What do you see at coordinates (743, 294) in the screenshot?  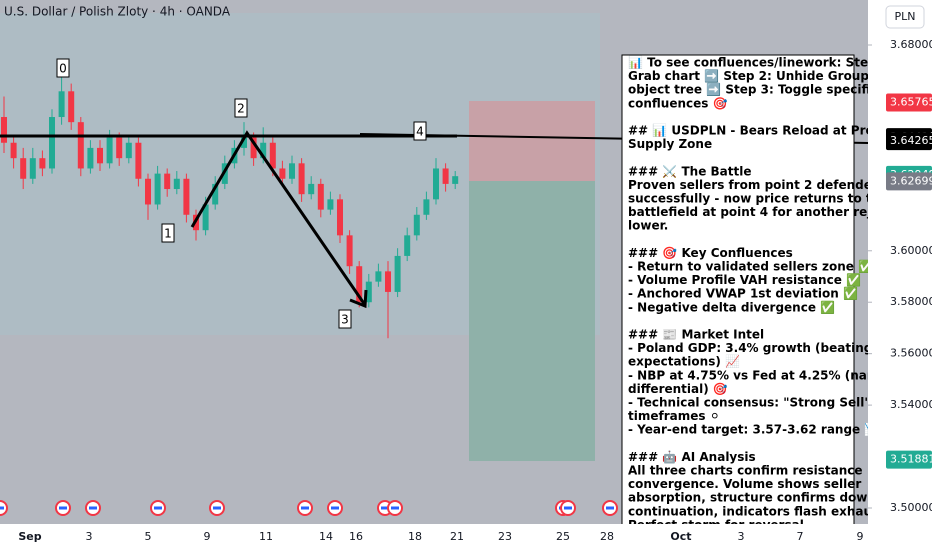 I see `note-line: - Anchored VWAP 1st deviation ✅` at bounding box center [743, 294].